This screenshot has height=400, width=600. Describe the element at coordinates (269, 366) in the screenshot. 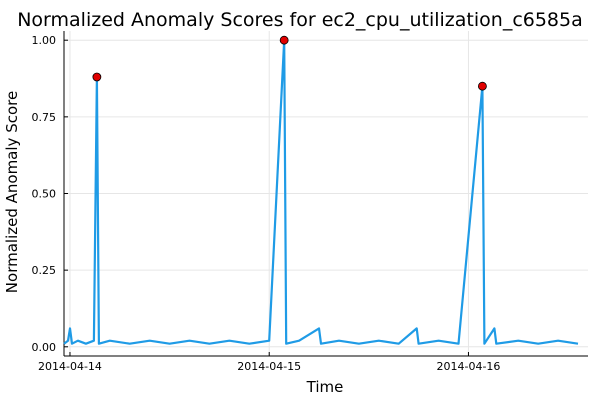

I see `x-tick-label: 2014-04-15` at that location.